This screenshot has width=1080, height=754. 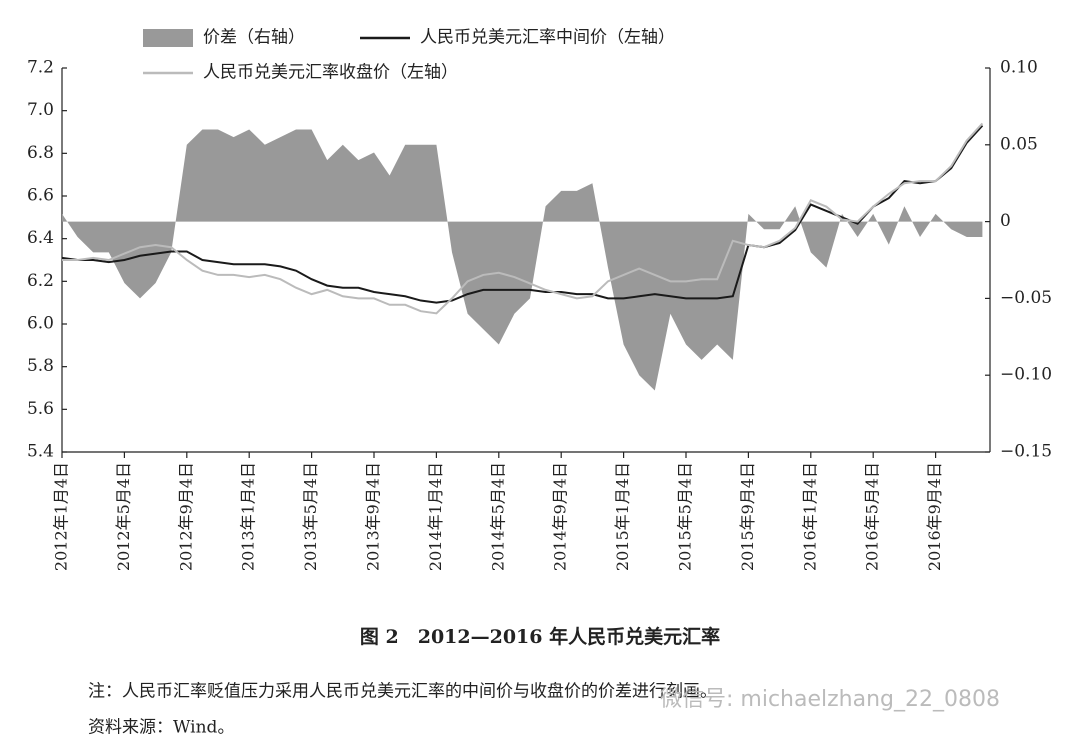 What do you see at coordinates (40, 281) in the screenshot?
I see `y-tick-label: 6.2` at bounding box center [40, 281].